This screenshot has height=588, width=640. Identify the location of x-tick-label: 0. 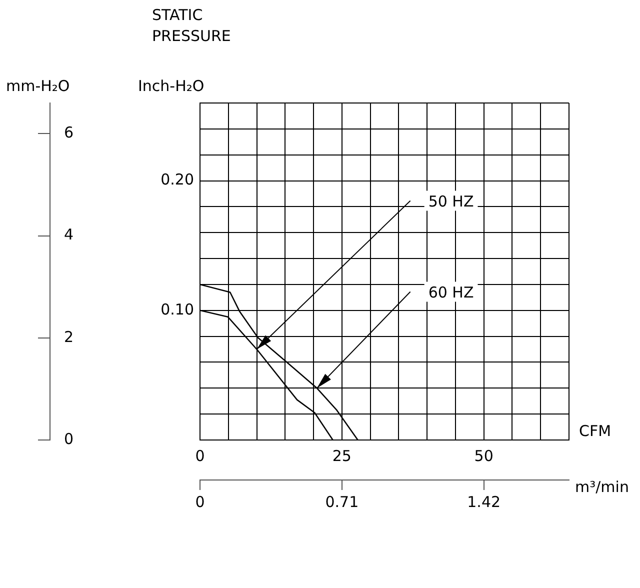
(200, 455).